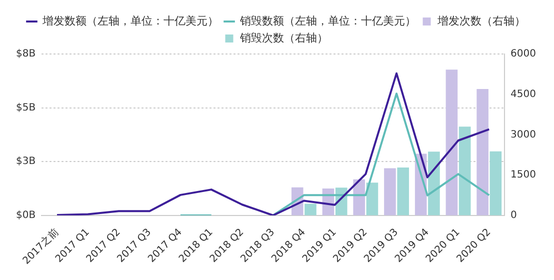  What do you see at coordinates (523, 94) in the screenshot?
I see `y2-tick-label: 4500` at bounding box center [523, 94].